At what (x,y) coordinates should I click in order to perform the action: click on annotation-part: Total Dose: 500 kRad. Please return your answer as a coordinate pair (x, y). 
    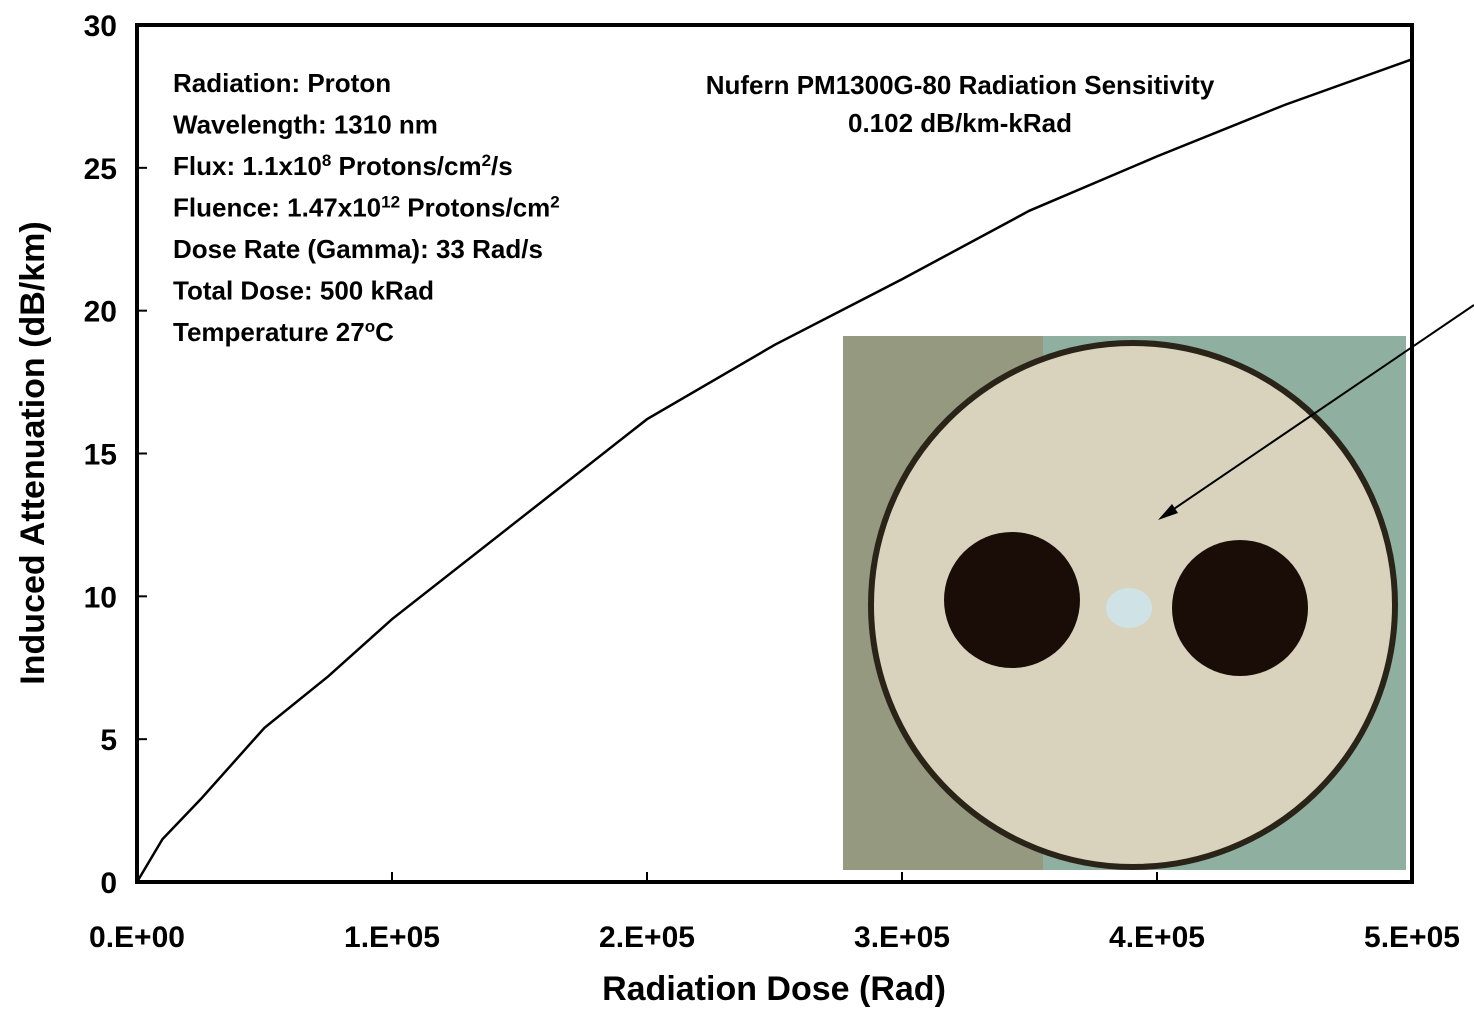
    Looking at the image, I should click on (303, 291).